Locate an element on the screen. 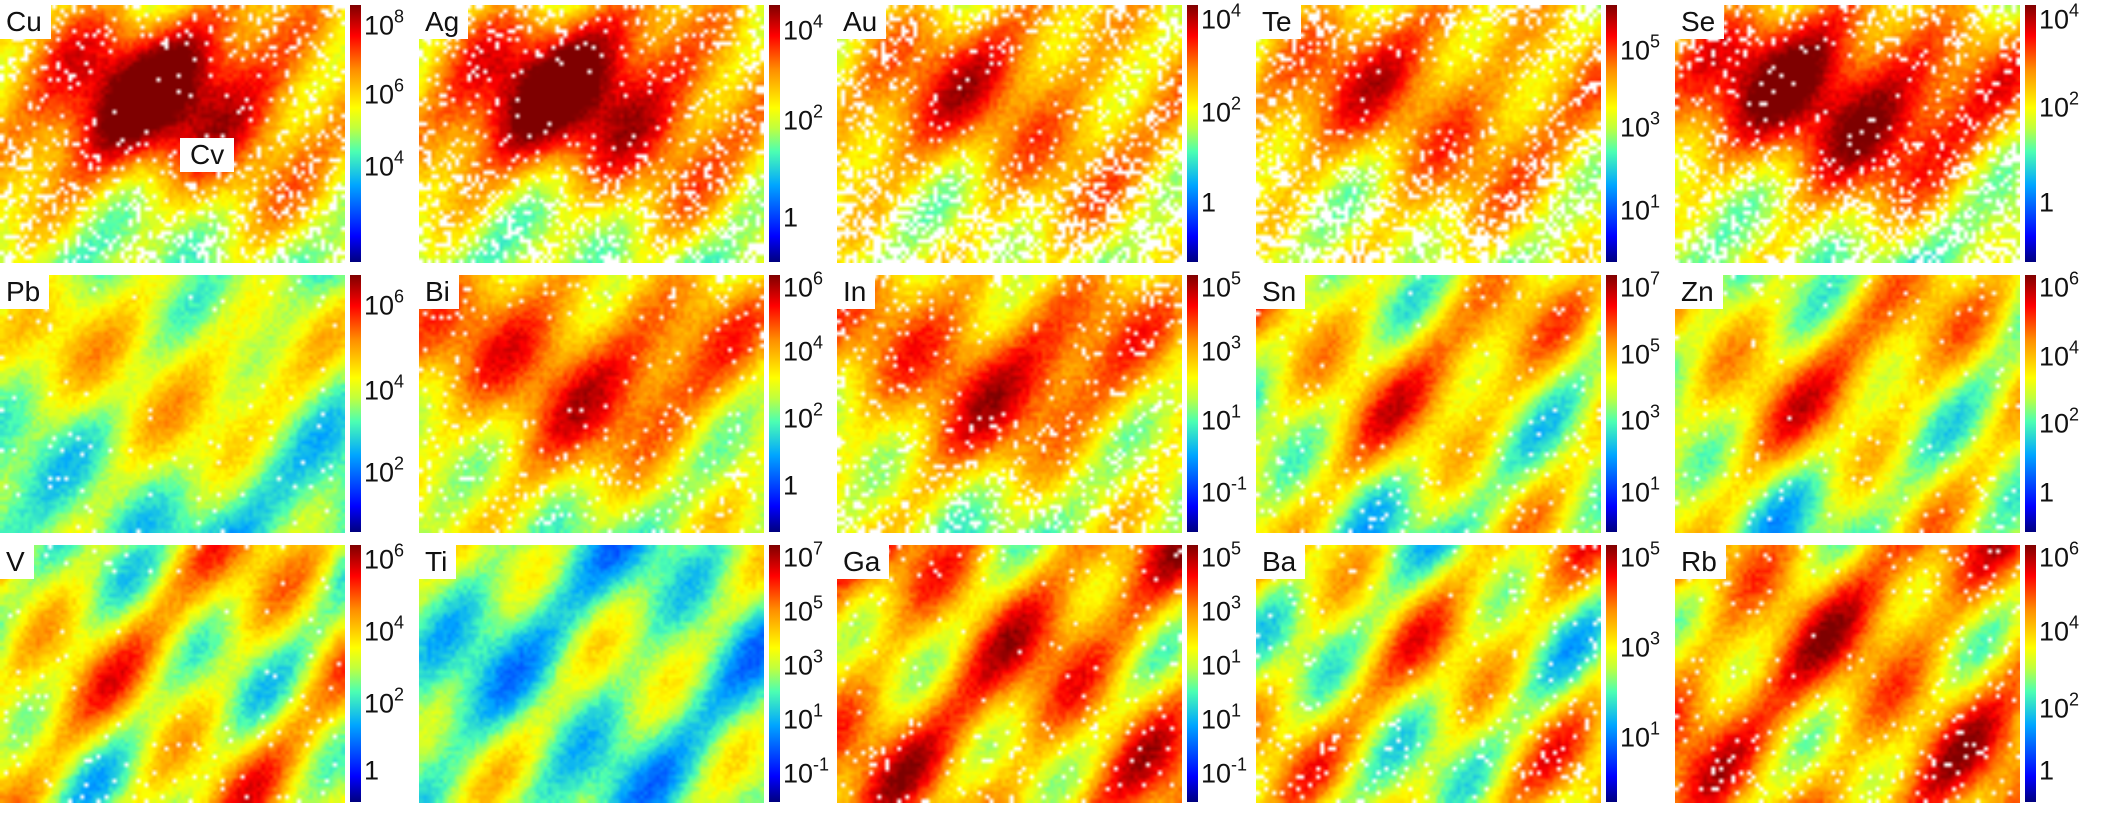 This screenshot has height=821, width=2128. element-label: Se is located at coordinates (1700, 22).